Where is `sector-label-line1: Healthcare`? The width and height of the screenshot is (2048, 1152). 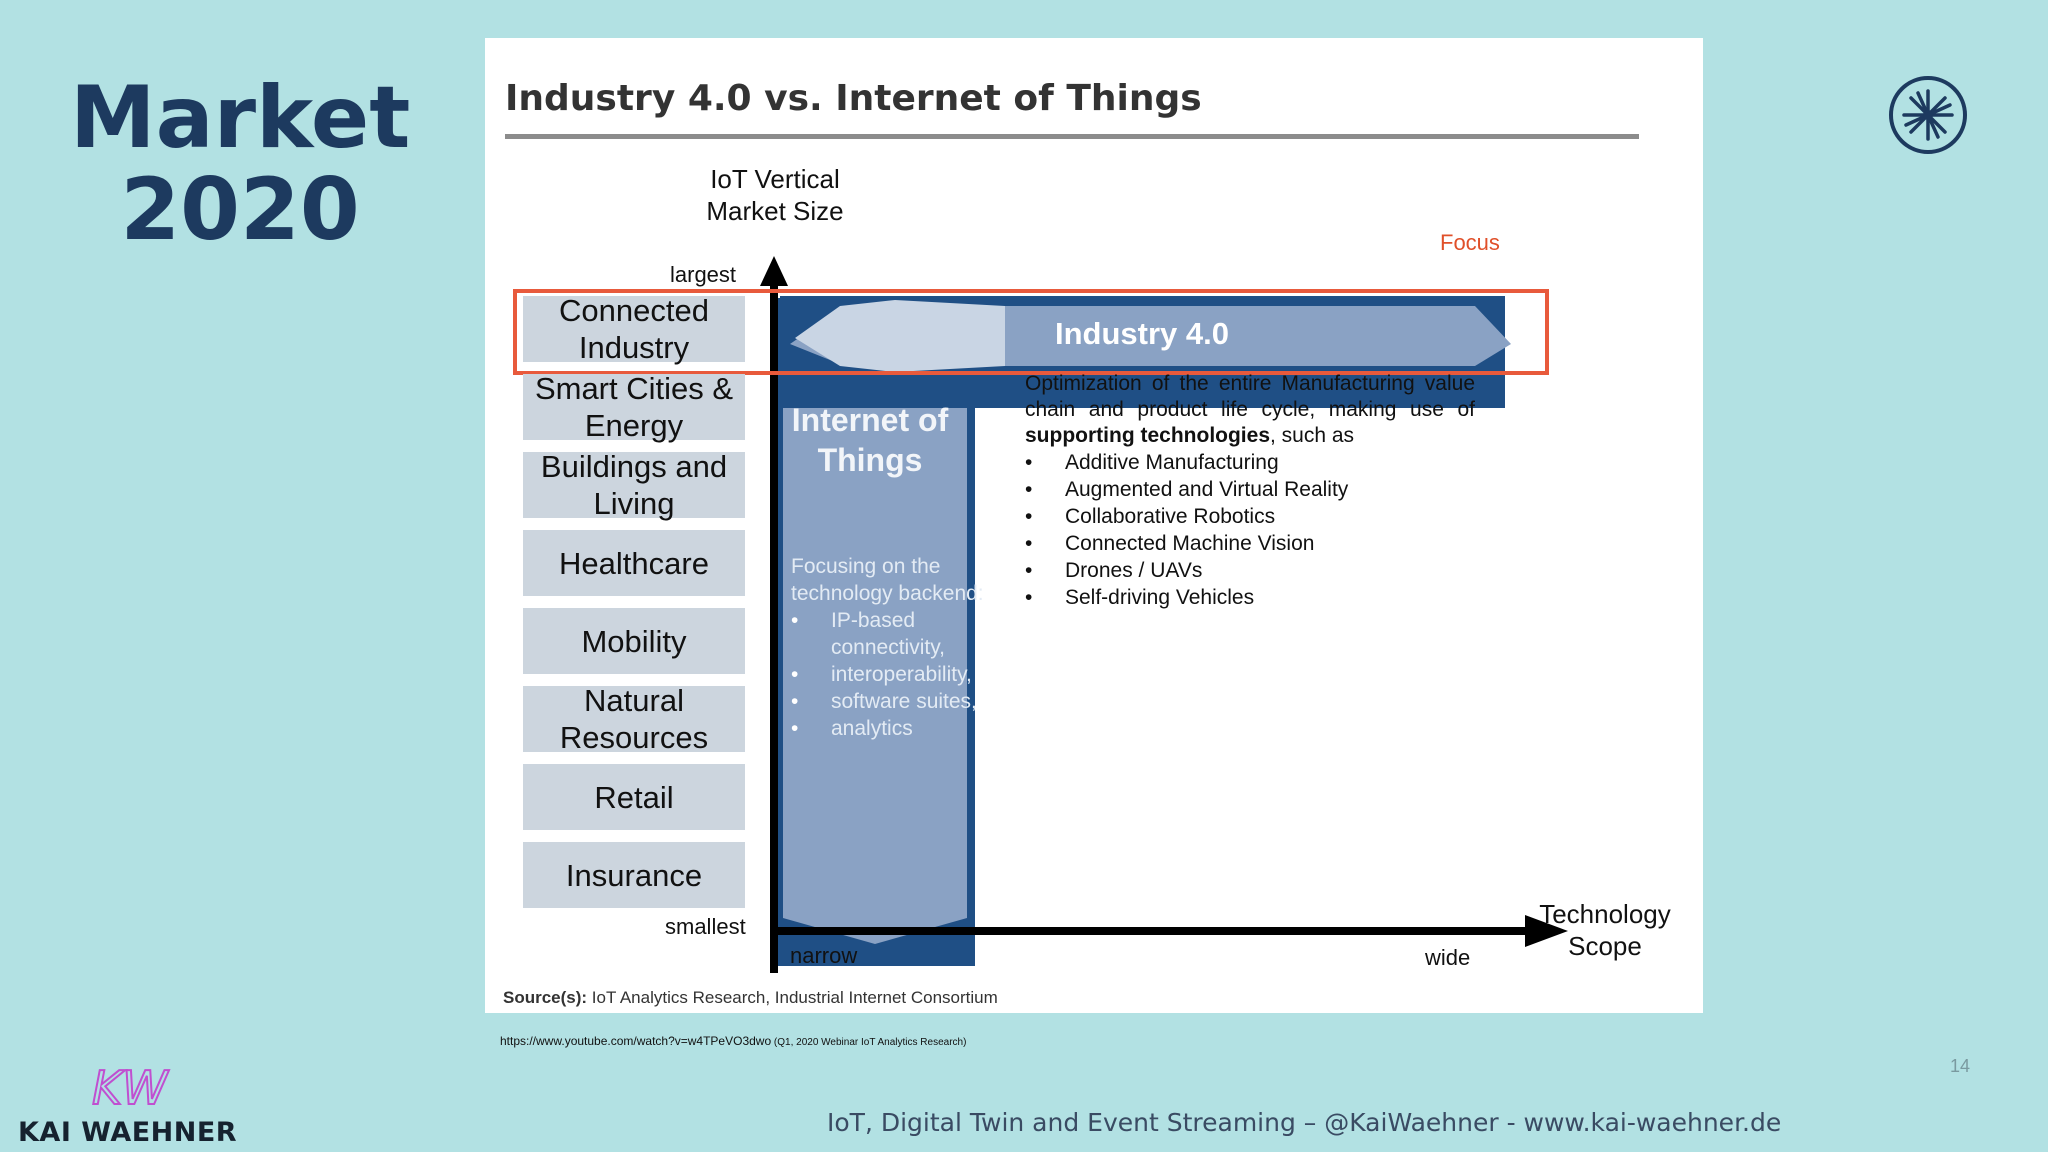
sector-label-line1: Healthcare is located at coordinates (634, 563).